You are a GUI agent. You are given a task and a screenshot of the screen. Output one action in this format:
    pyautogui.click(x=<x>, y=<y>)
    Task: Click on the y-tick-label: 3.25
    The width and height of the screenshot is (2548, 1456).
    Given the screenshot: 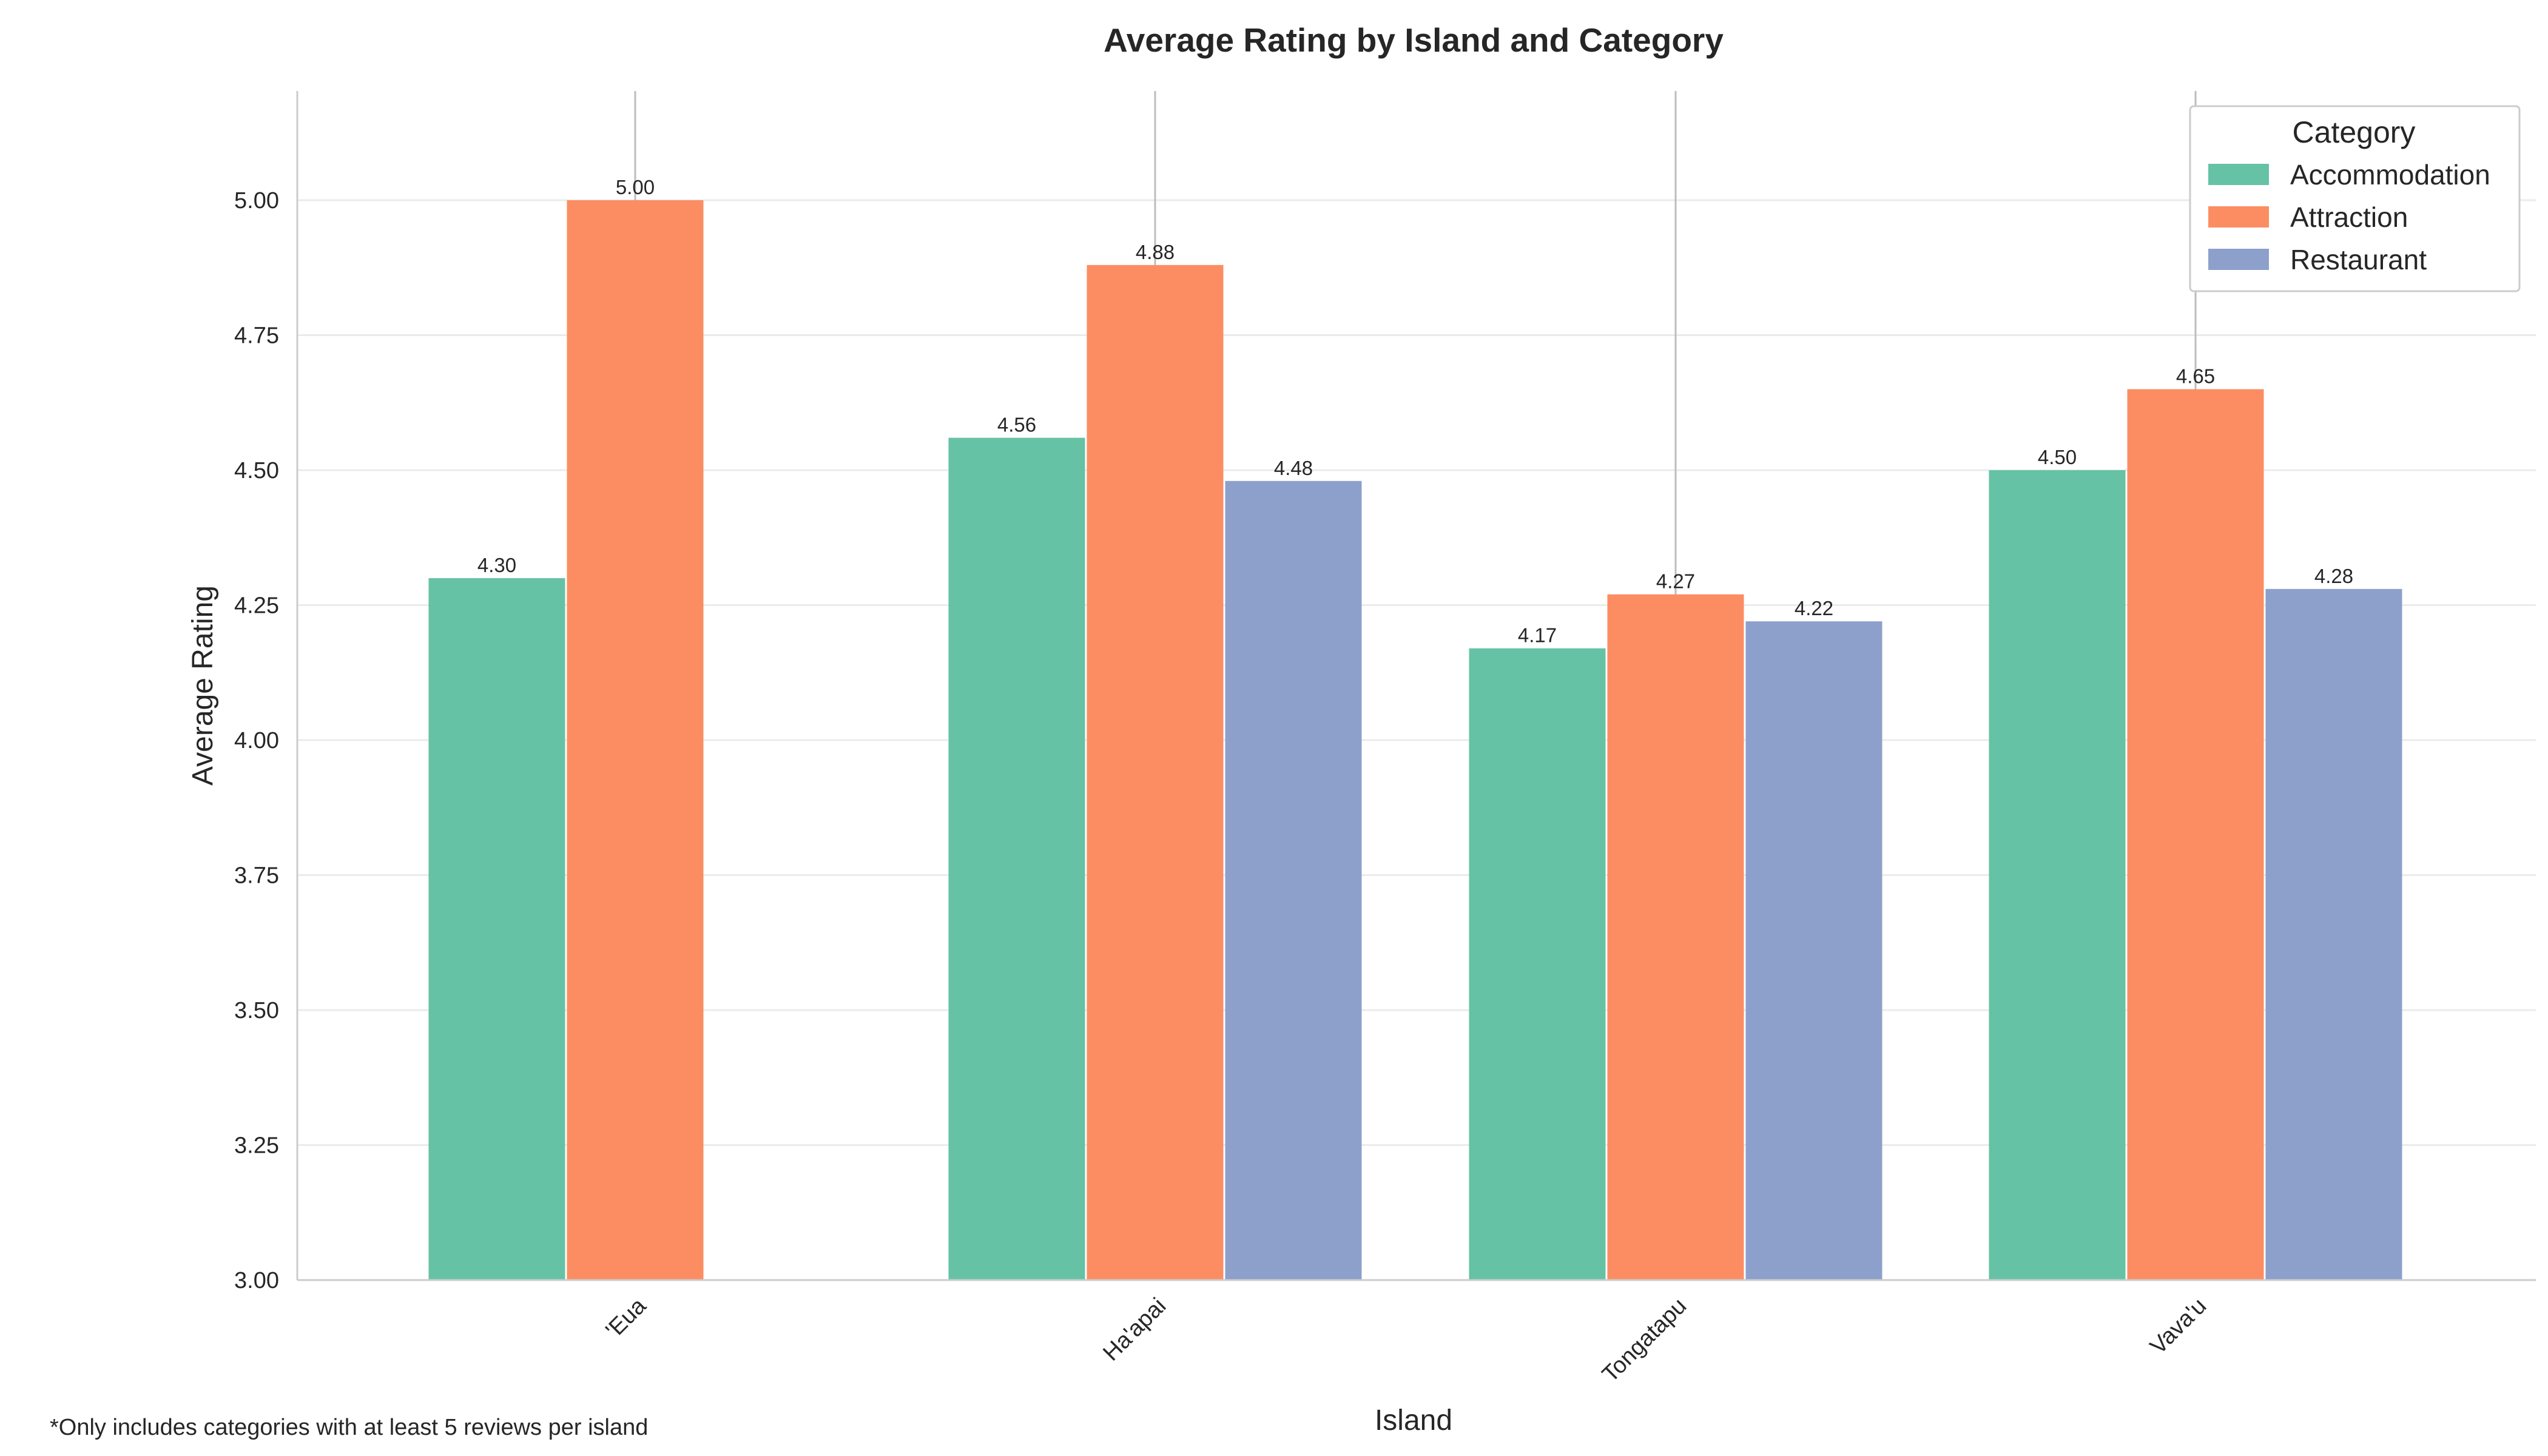 What is the action you would take?
    pyautogui.click(x=256, y=1146)
    